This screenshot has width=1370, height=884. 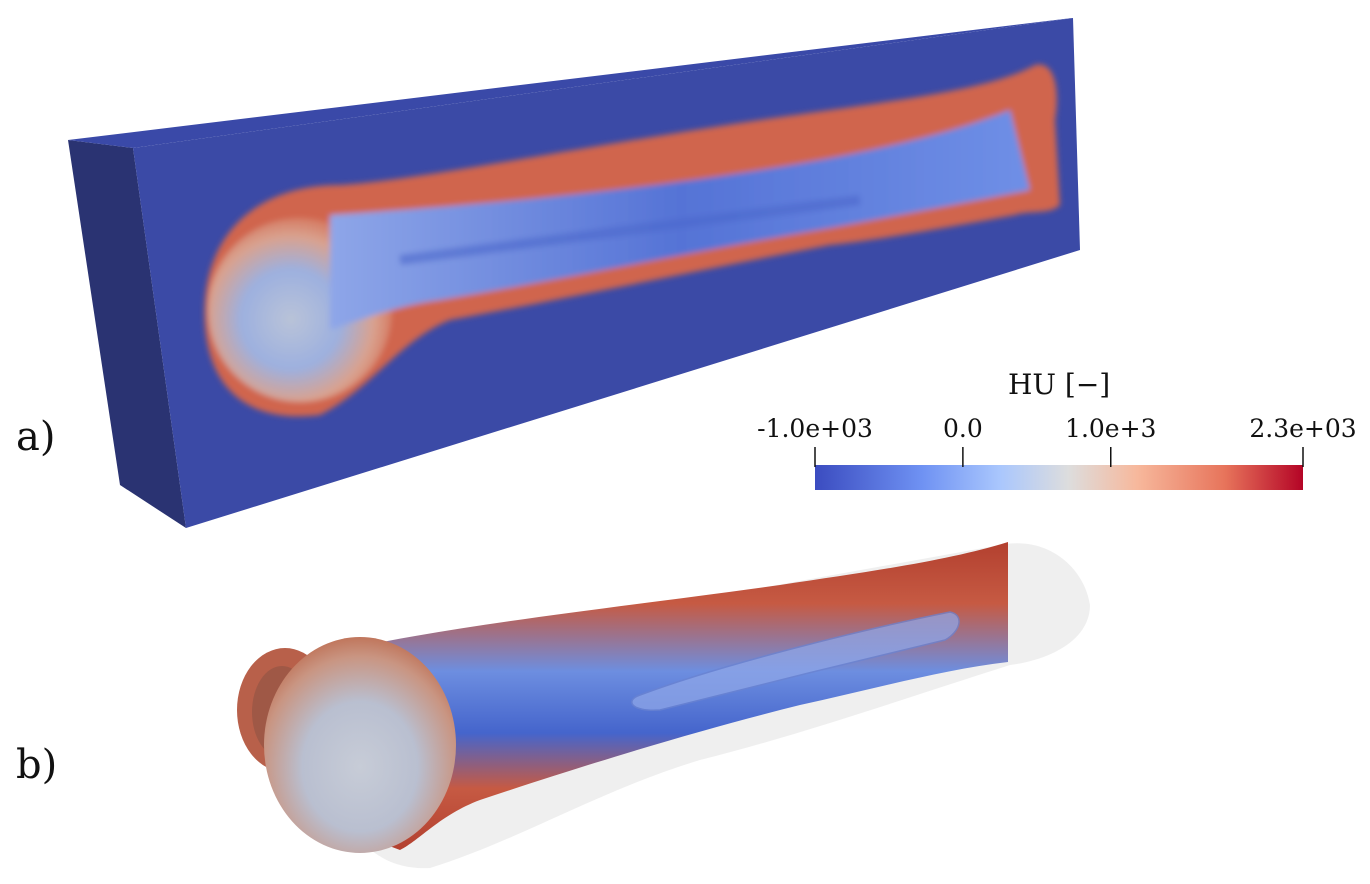 I want to click on colorbar-tick-marks, so click(x=1059, y=457).